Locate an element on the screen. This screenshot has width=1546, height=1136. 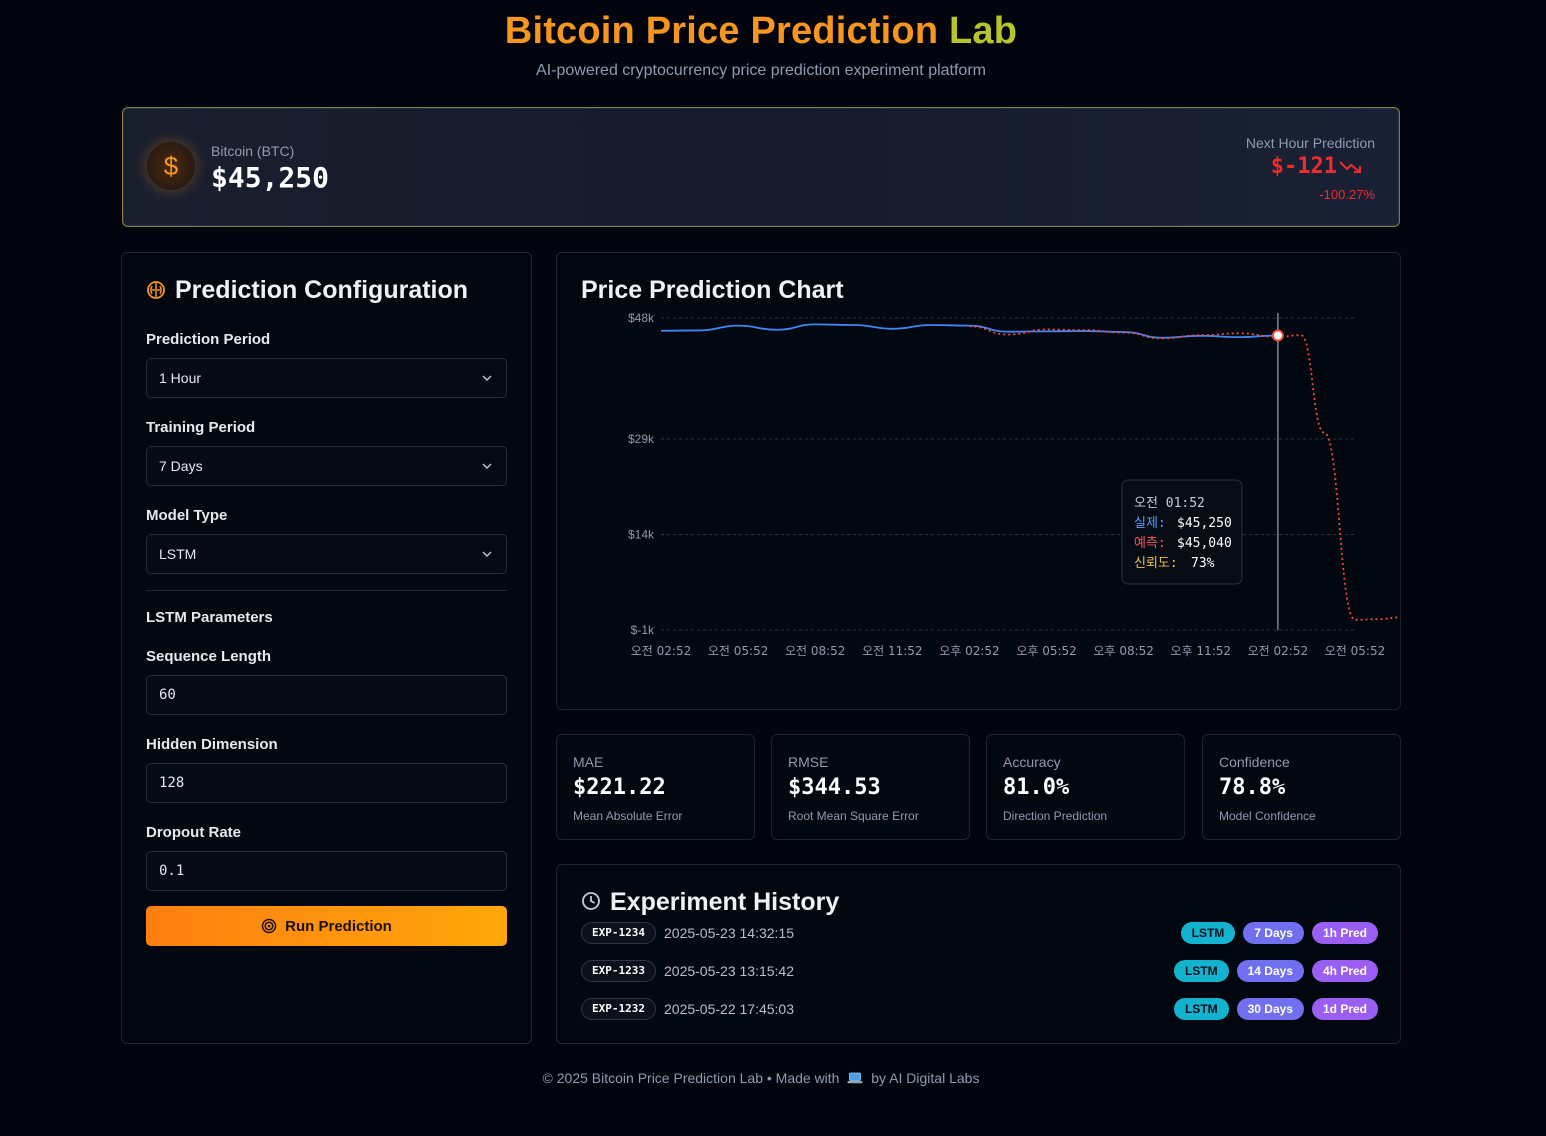
x-tick-label: 오후 02:52 is located at coordinates (969, 651).